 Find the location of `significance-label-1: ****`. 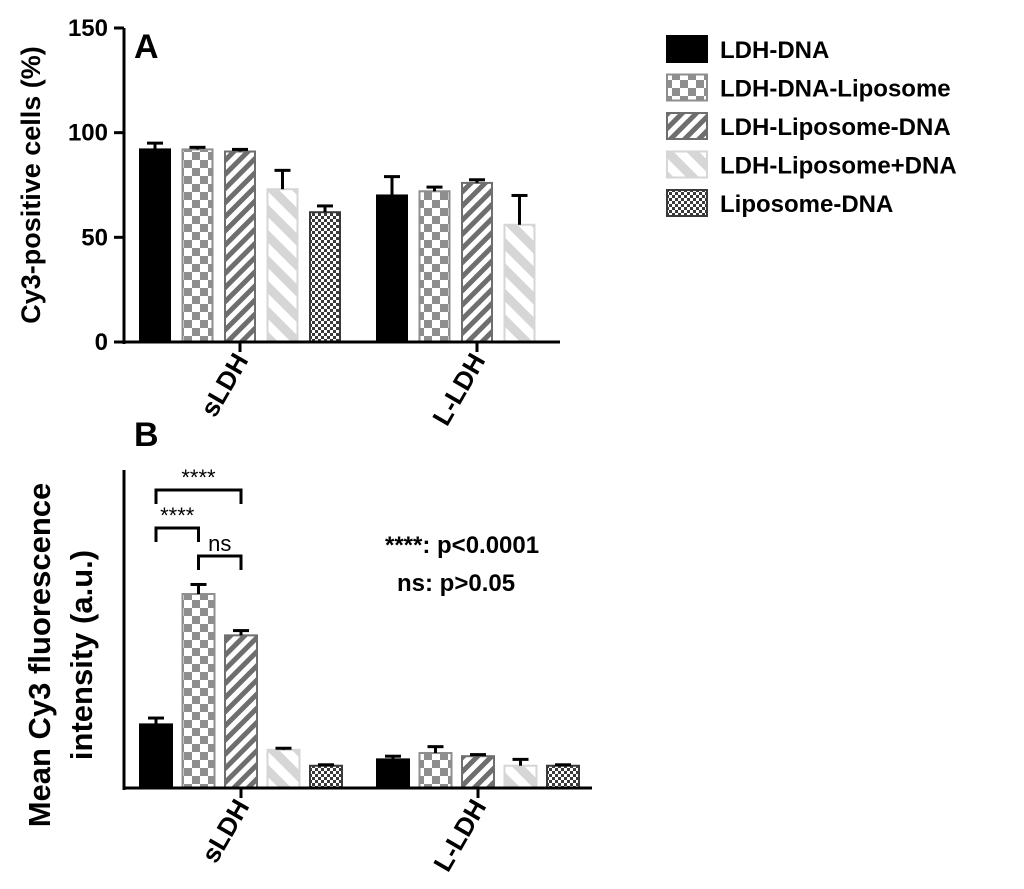

significance-label-1: **** is located at coordinates (198, 477).